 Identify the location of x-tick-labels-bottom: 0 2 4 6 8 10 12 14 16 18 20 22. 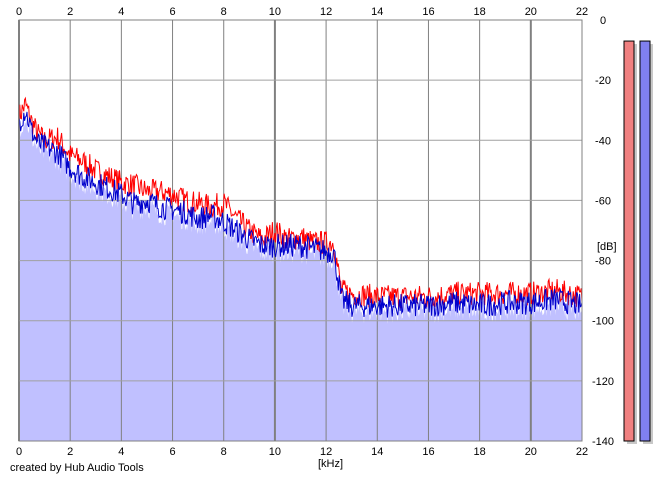
(302, 452).